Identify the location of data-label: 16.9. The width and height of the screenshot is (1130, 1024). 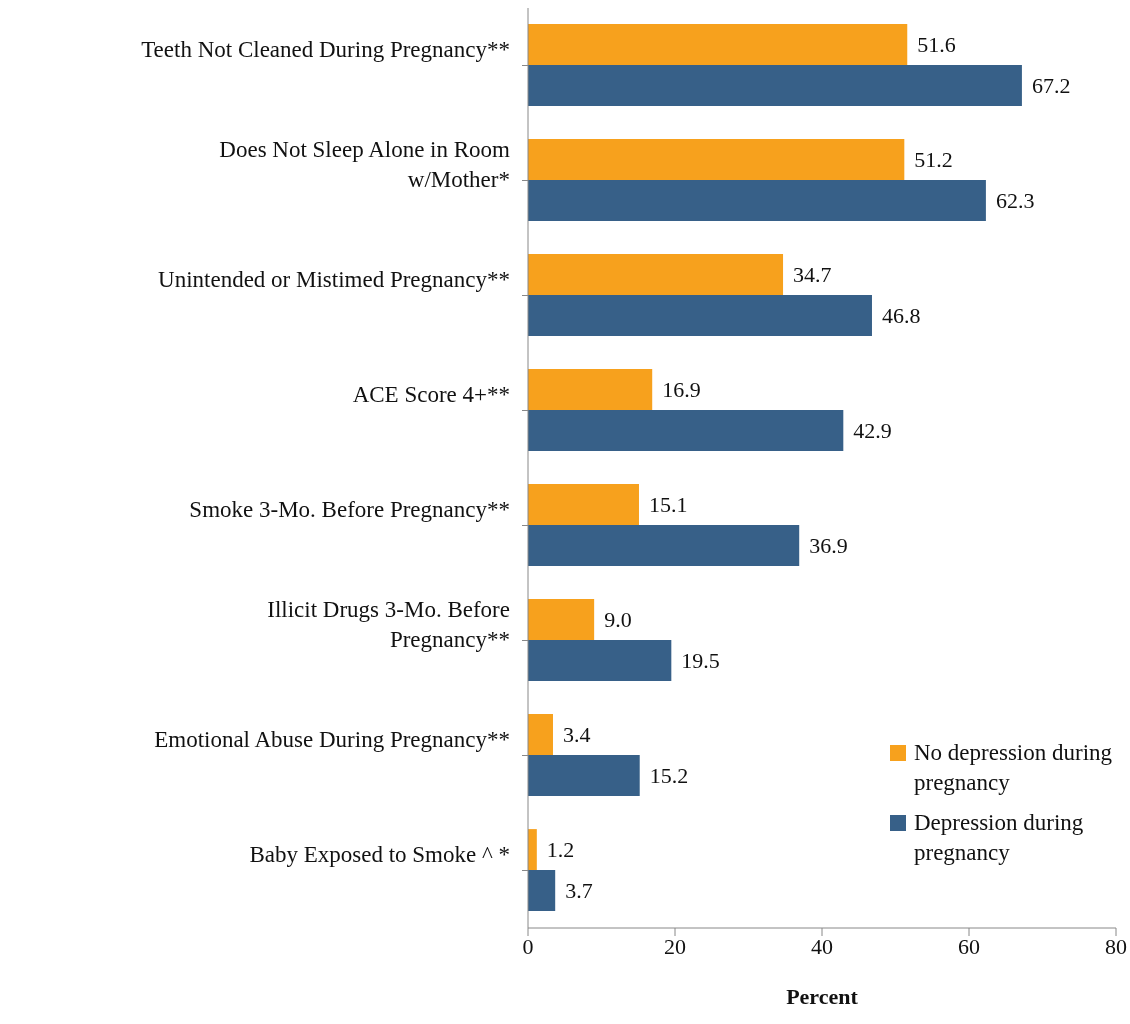
(681, 390).